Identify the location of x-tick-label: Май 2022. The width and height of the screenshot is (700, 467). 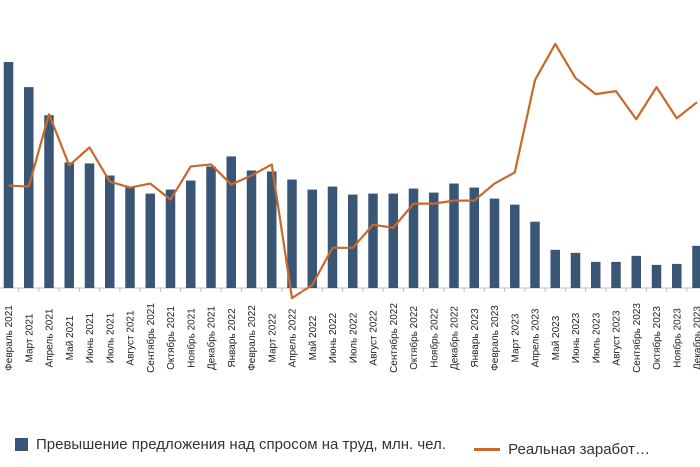
(313, 337).